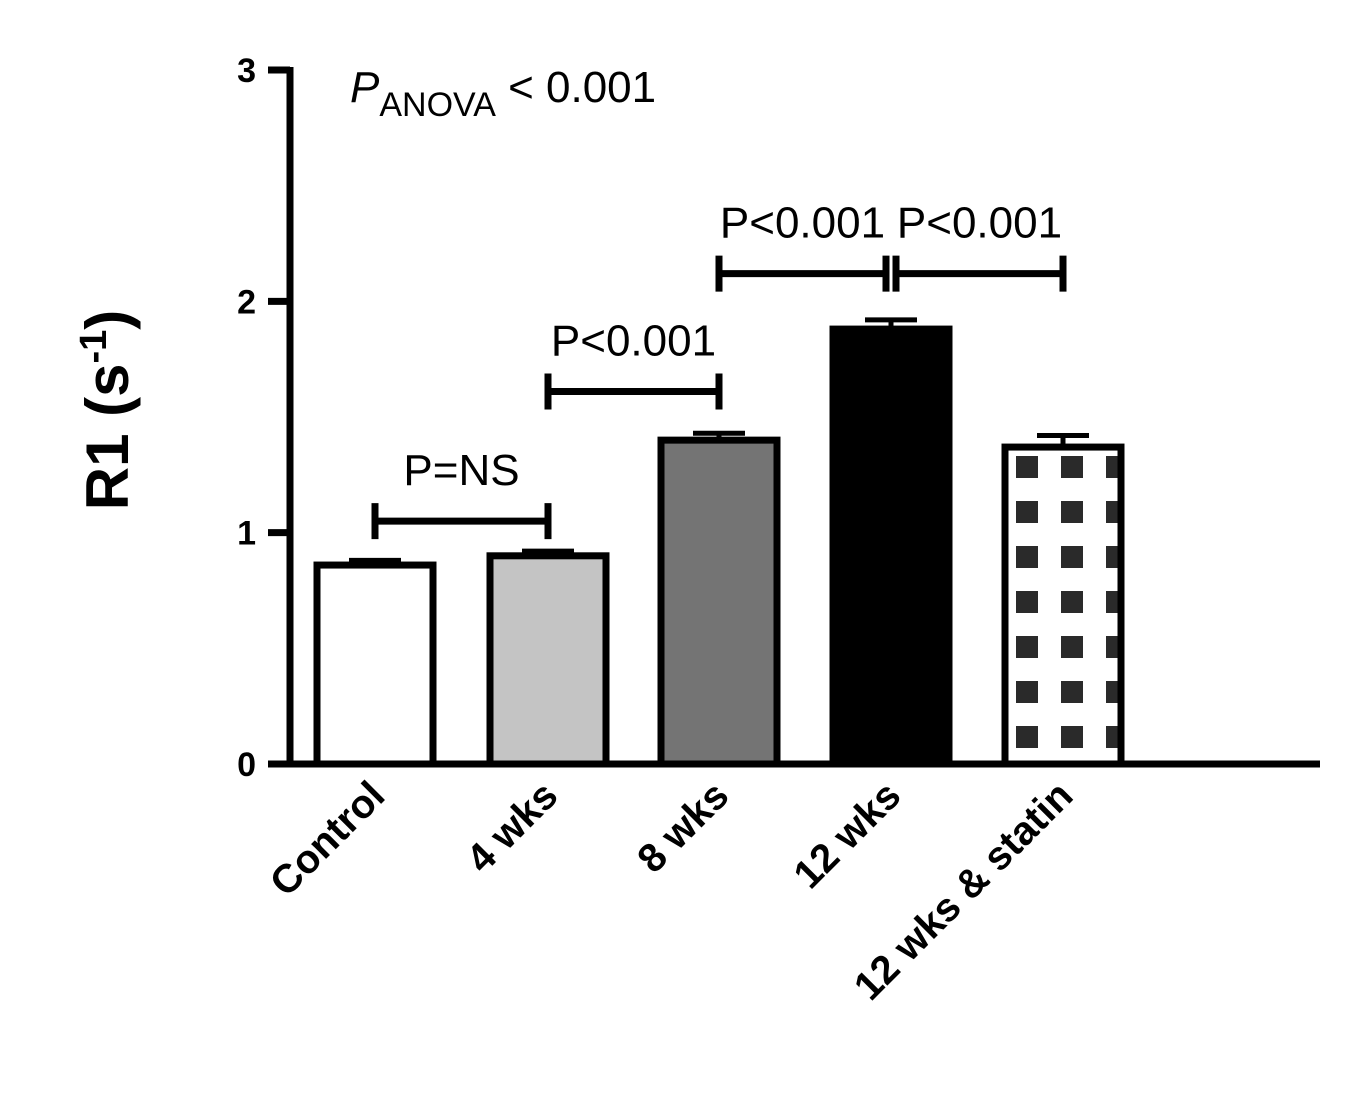 This screenshot has height=1100, width=1367. Describe the element at coordinates (802, 223) in the screenshot. I see `comparison-label-3: P<0.001` at that location.